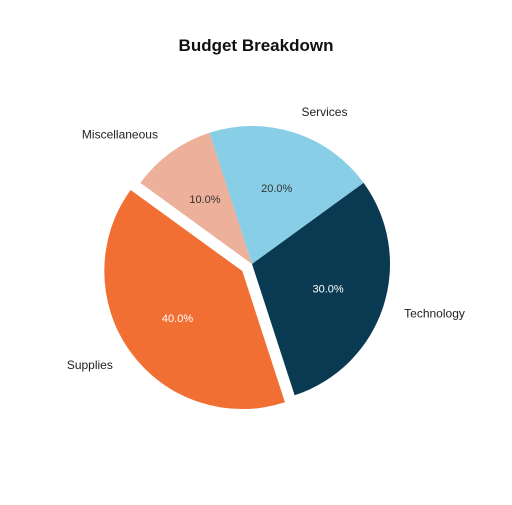 This screenshot has width=512, height=505. I want to click on chart-title: Budget Breakdown, so click(256, 45).